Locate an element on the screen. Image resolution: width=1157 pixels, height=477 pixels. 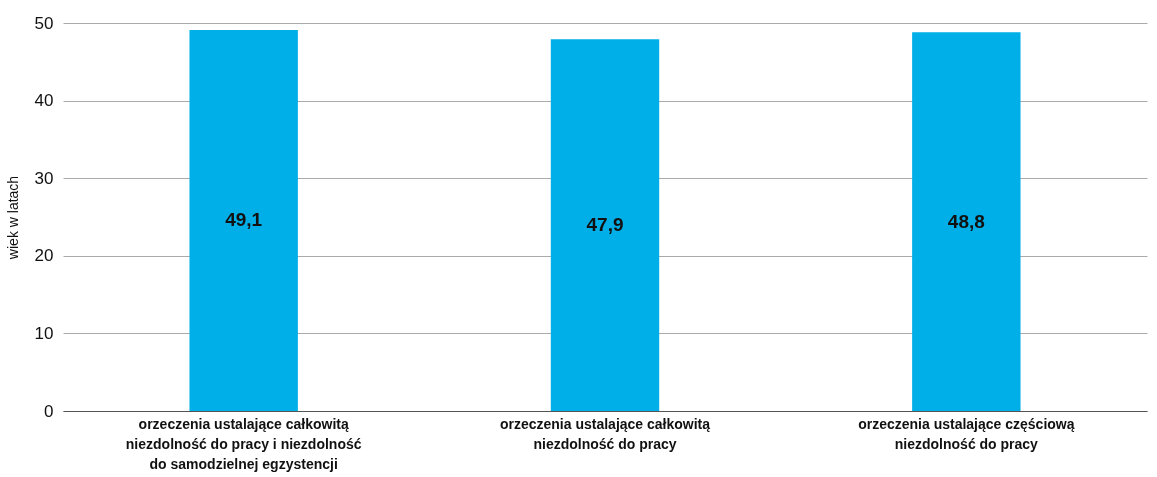
data-label: 49,1 is located at coordinates (244, 220).